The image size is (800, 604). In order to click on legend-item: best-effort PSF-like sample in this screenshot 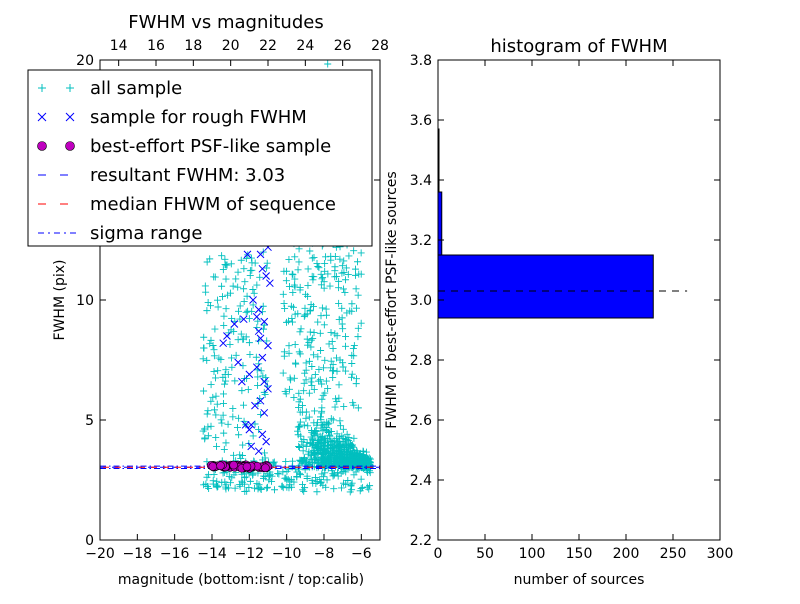, I will do `click(184, 146)`.